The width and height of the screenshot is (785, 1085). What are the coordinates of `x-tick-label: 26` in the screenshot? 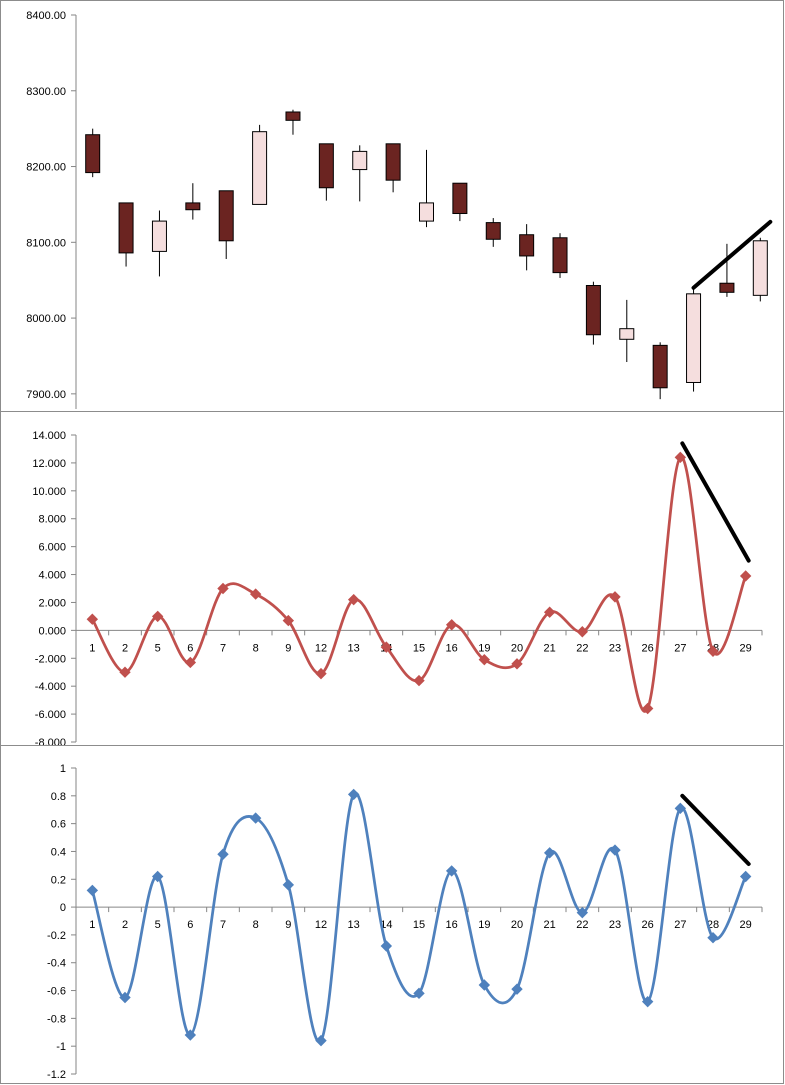 It's located at (648, 648).